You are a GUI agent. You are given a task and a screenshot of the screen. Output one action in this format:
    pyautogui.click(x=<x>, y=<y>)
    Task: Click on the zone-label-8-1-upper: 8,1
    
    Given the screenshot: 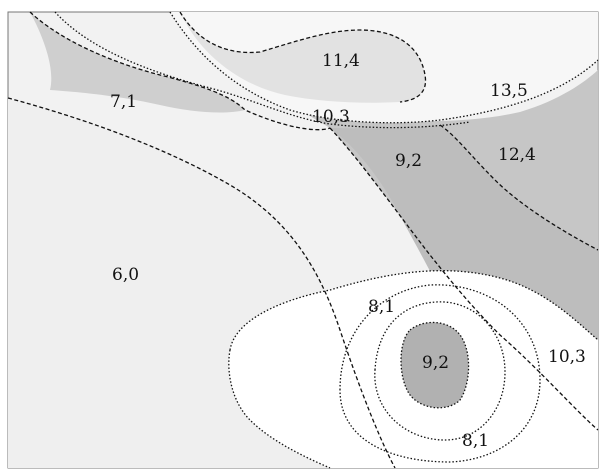 What is the action you would take?
    pyautogui.click(x=381, y=307)
    